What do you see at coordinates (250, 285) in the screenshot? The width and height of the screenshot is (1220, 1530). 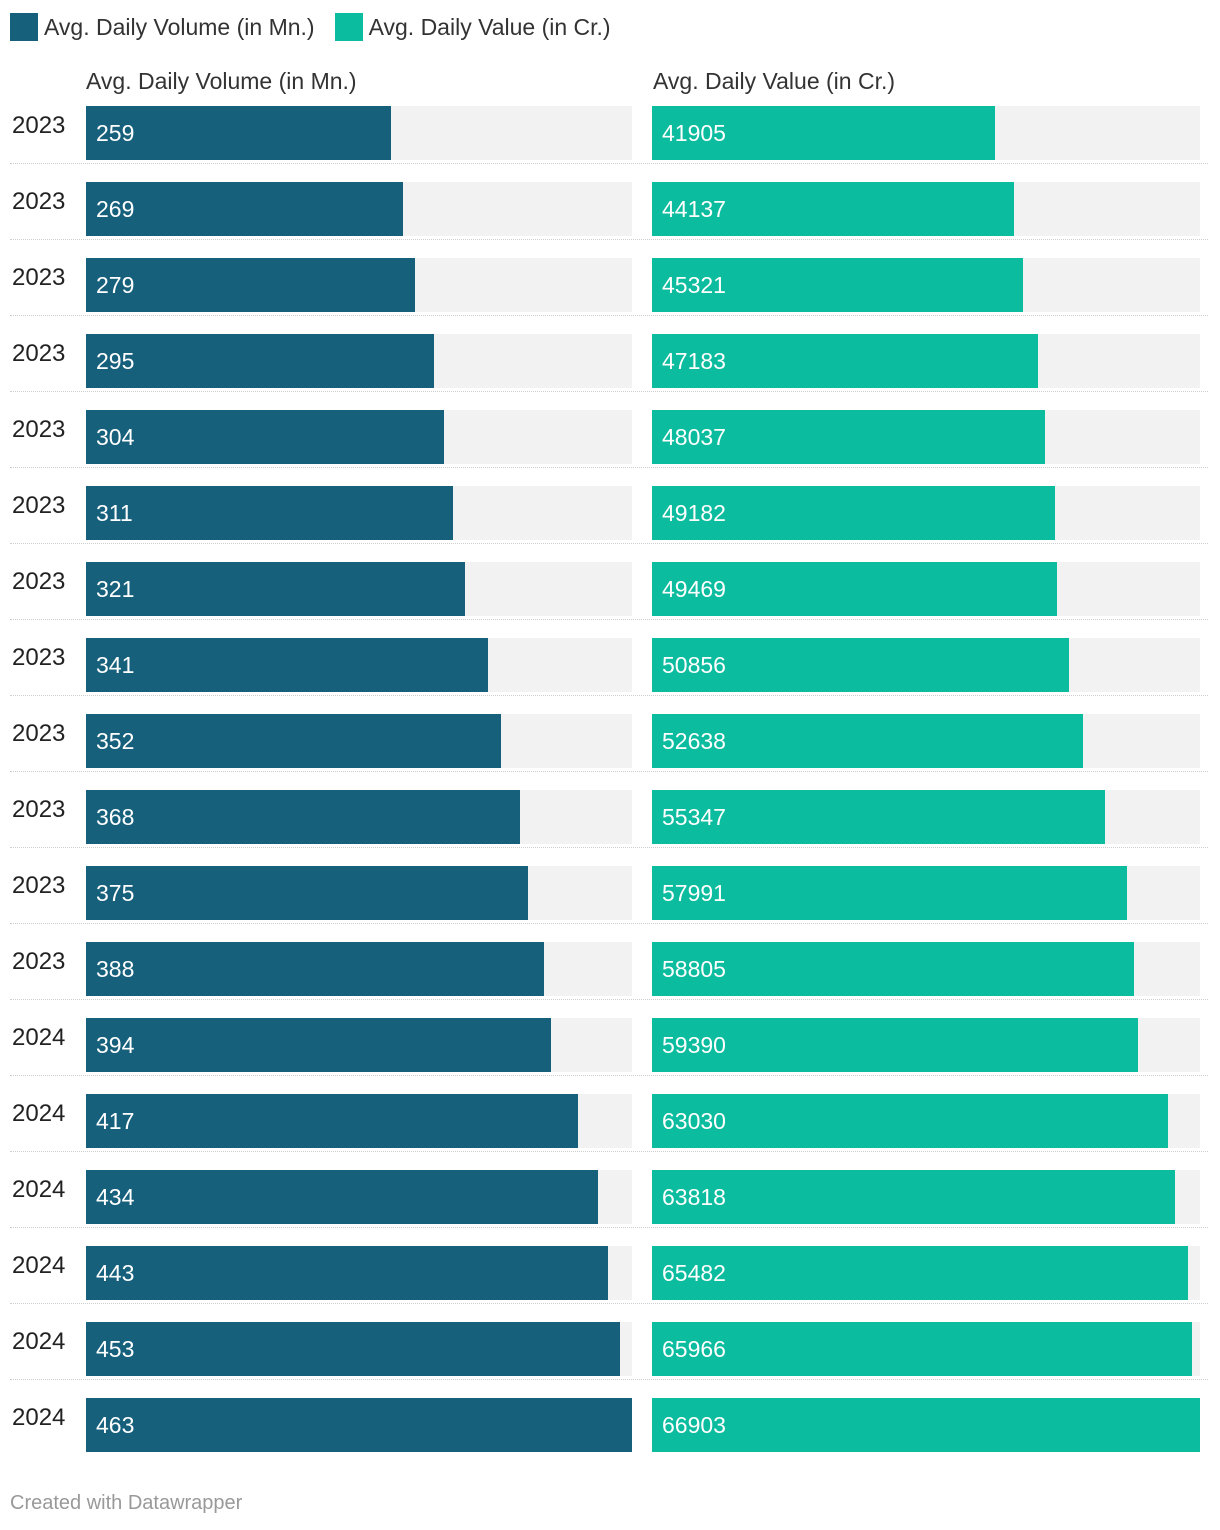 I see `volume-bar: 279` at bounding box center [250, 285].